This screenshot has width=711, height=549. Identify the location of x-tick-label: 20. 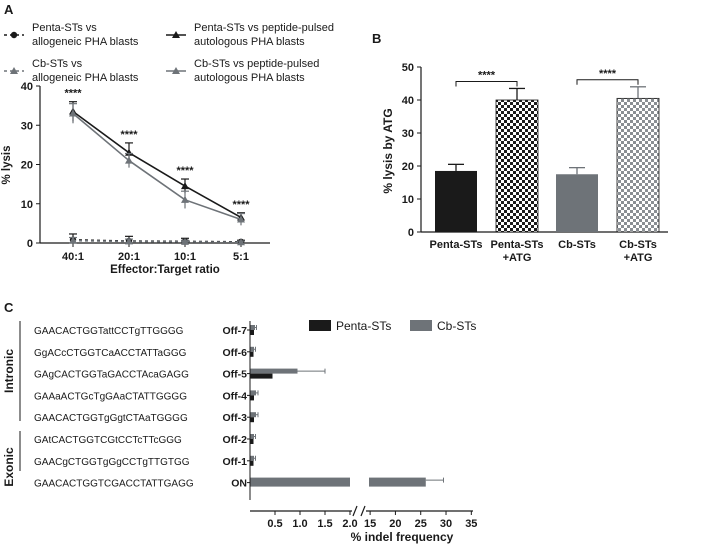
(395, 524).